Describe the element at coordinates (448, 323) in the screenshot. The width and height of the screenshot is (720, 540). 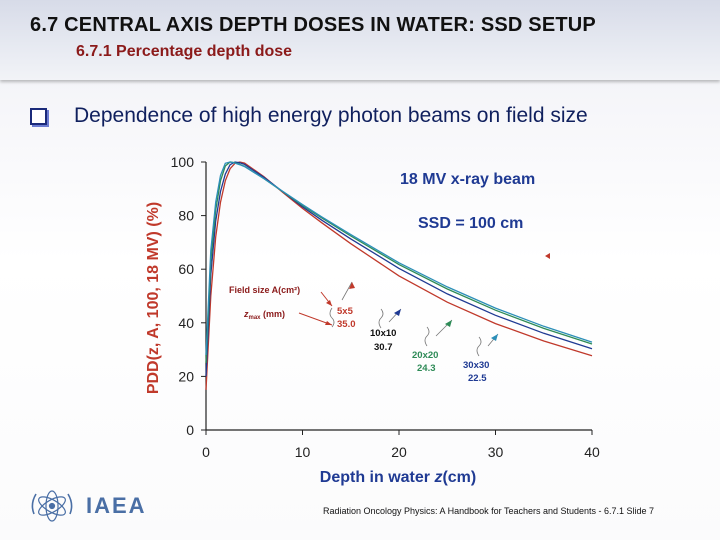
I see `arrowhead-20x20` at that location.